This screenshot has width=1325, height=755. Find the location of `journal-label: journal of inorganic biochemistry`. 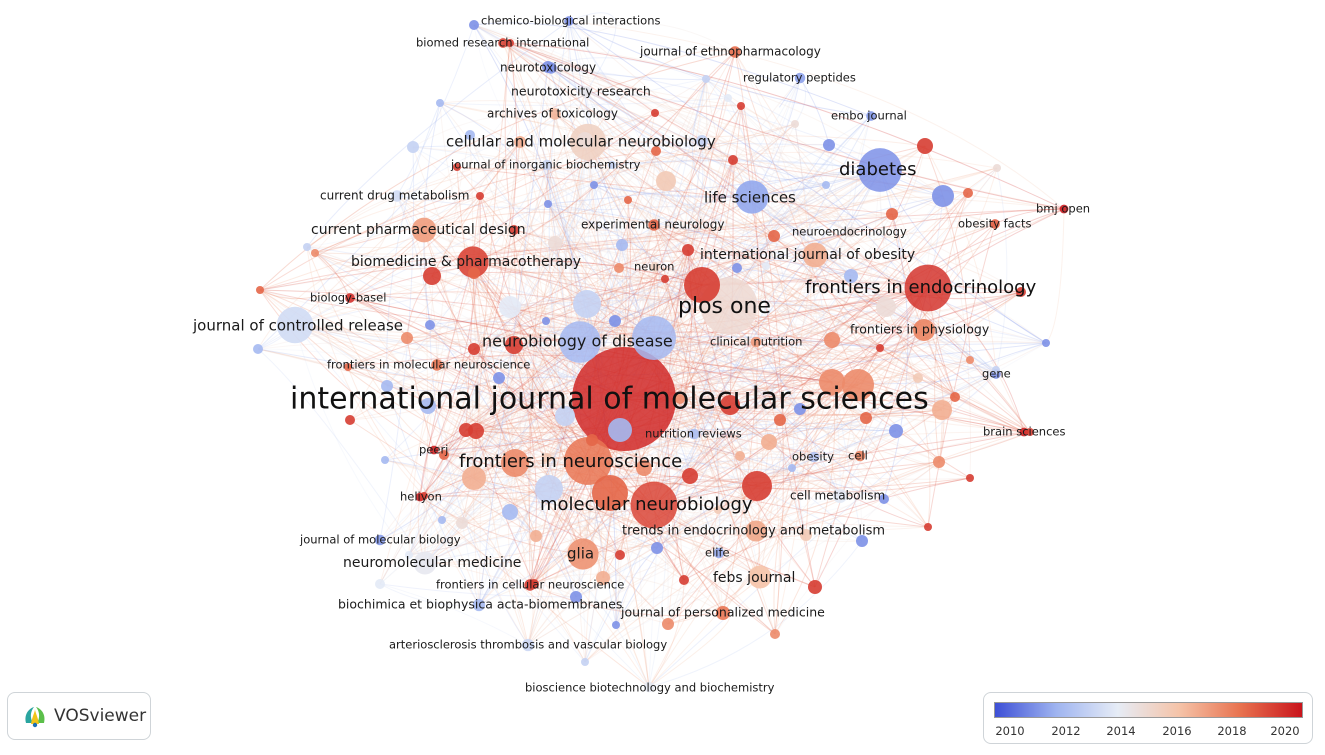

journal-label: journal of inorganic biochemistry is located at coordinates (545, 165).